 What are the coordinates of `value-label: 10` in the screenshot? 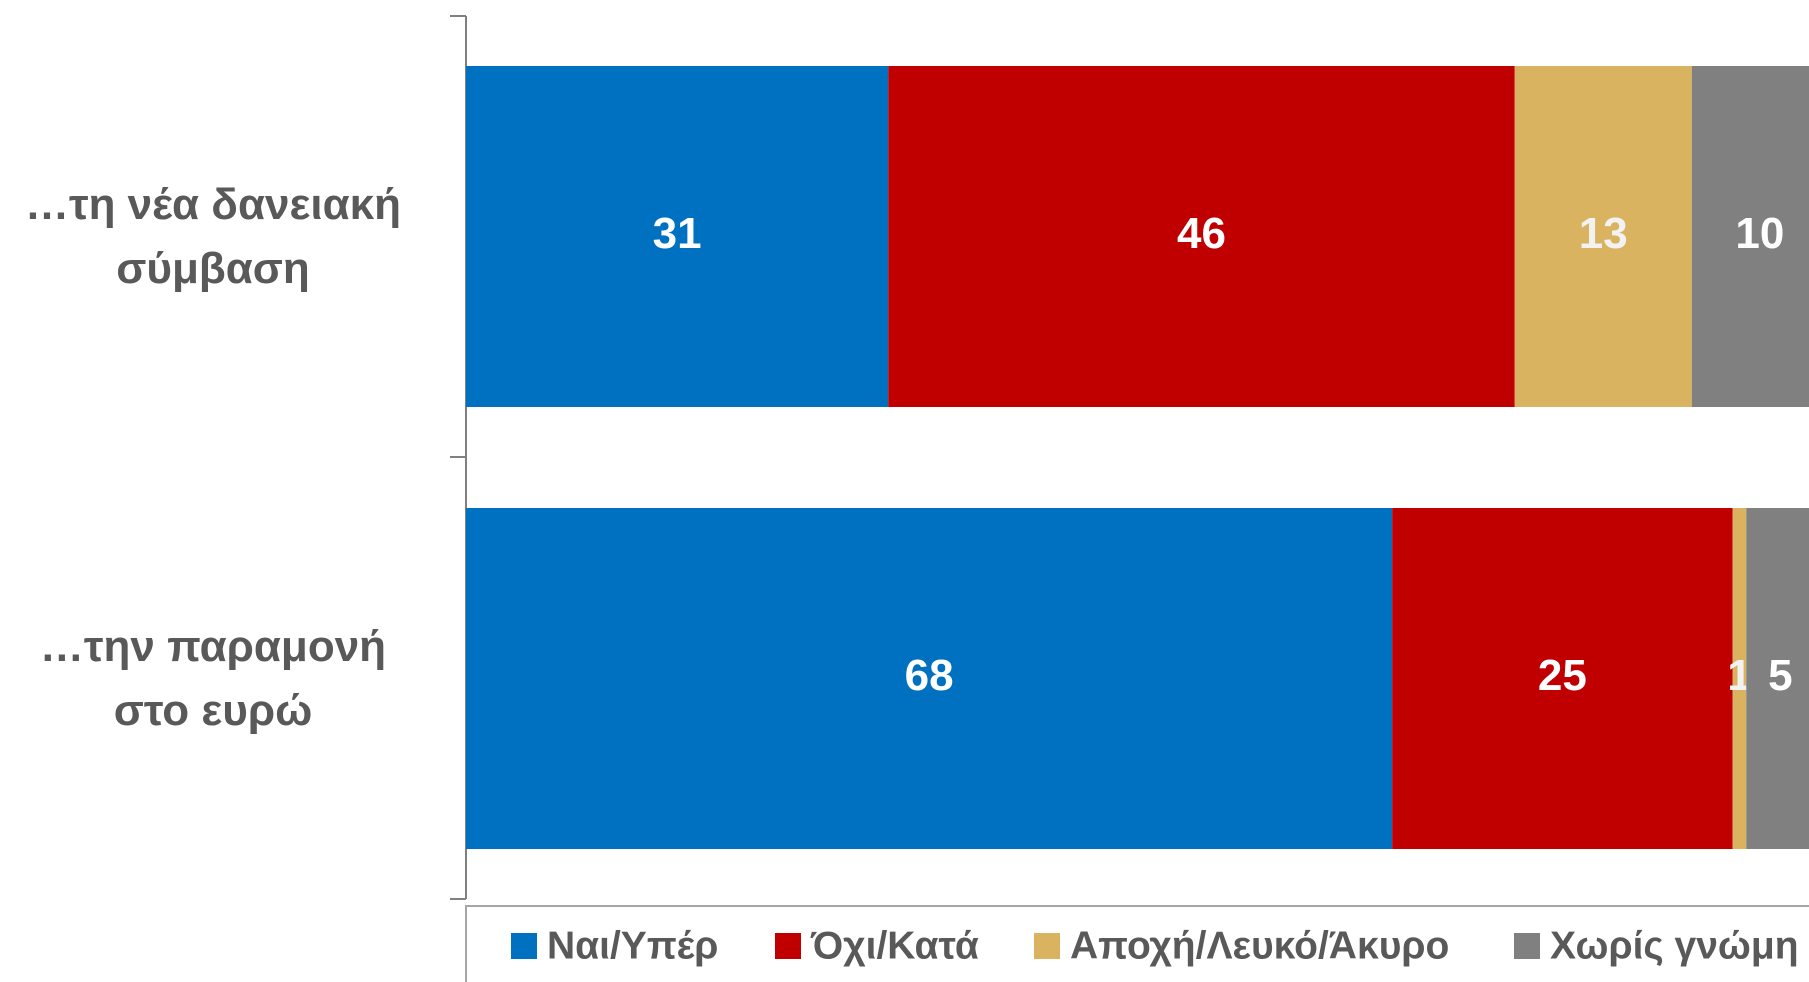 It's located at (1759, 233).